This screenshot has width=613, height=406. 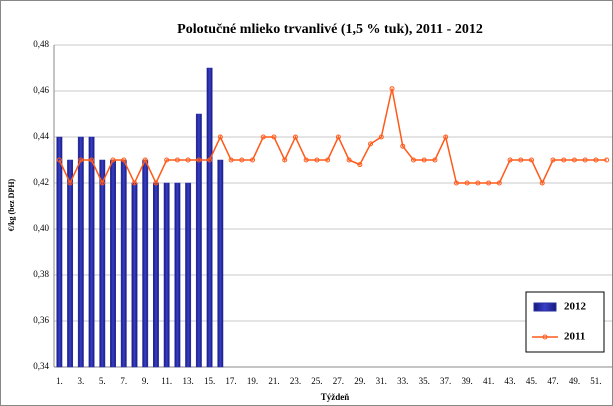 I want to click on x-tick-label: 29., so click(x=359, y=381).